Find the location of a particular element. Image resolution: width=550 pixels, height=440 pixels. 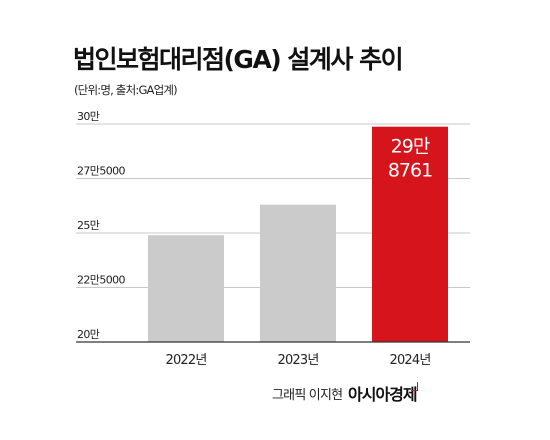

brand-logo-text: 아시아경제 is located at coordinates (383, 394).